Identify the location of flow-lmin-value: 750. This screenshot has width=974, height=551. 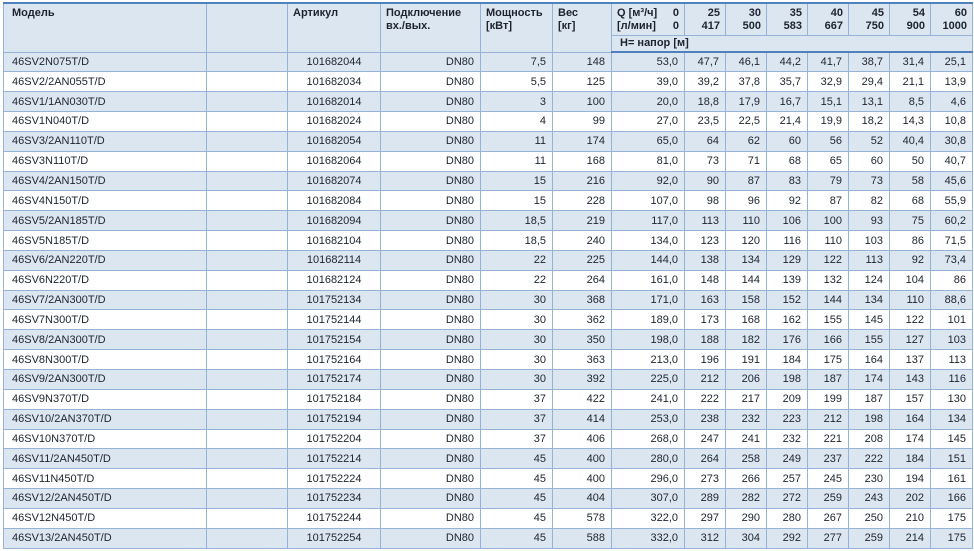
(874, 26).